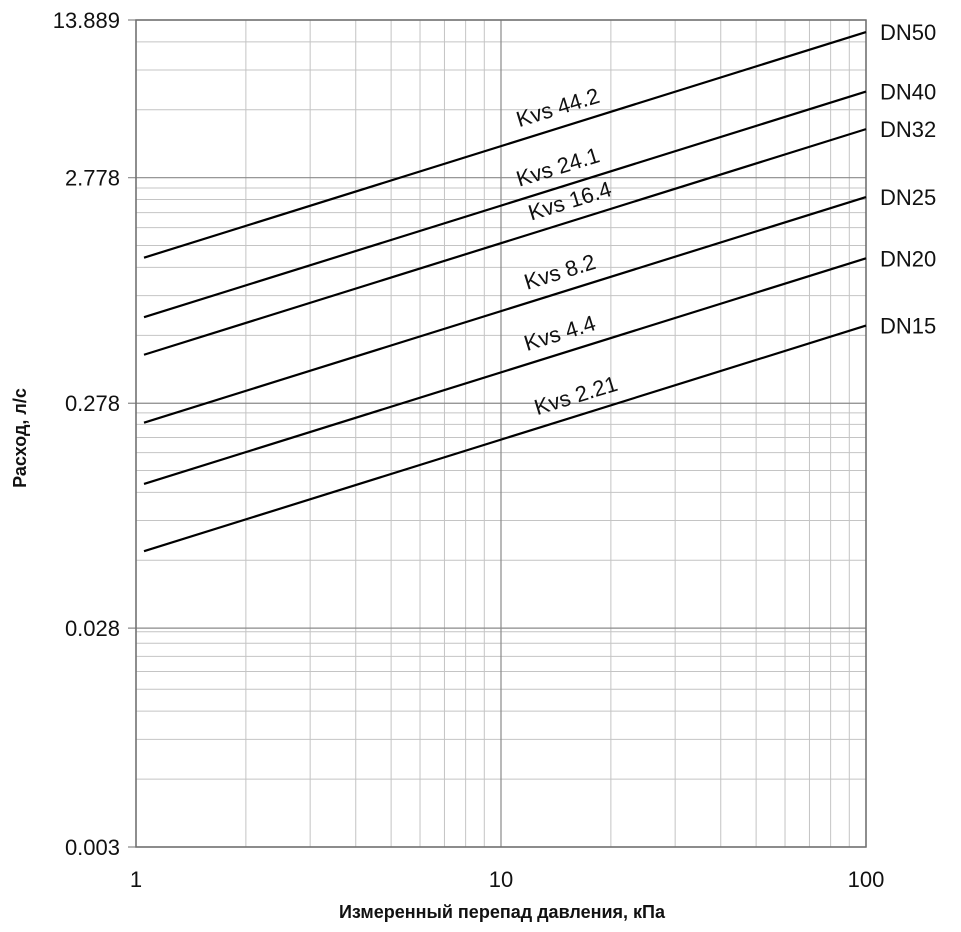  What do you see at coordinates (908, 32) in the screenshot?
I see `series-label-dn50: DN50` at bounding box center [908, 32].